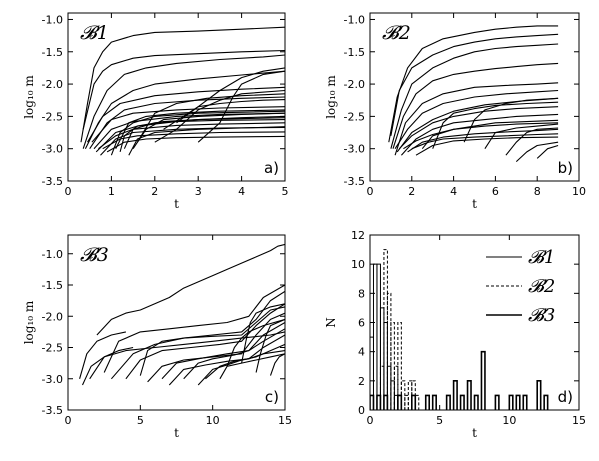 This screenshot has width=599, height=461. What do you see at coordinates (52, 254) in the screenshot?
I see `y-tick-label: -1.0` at bounding box center [52, 254].